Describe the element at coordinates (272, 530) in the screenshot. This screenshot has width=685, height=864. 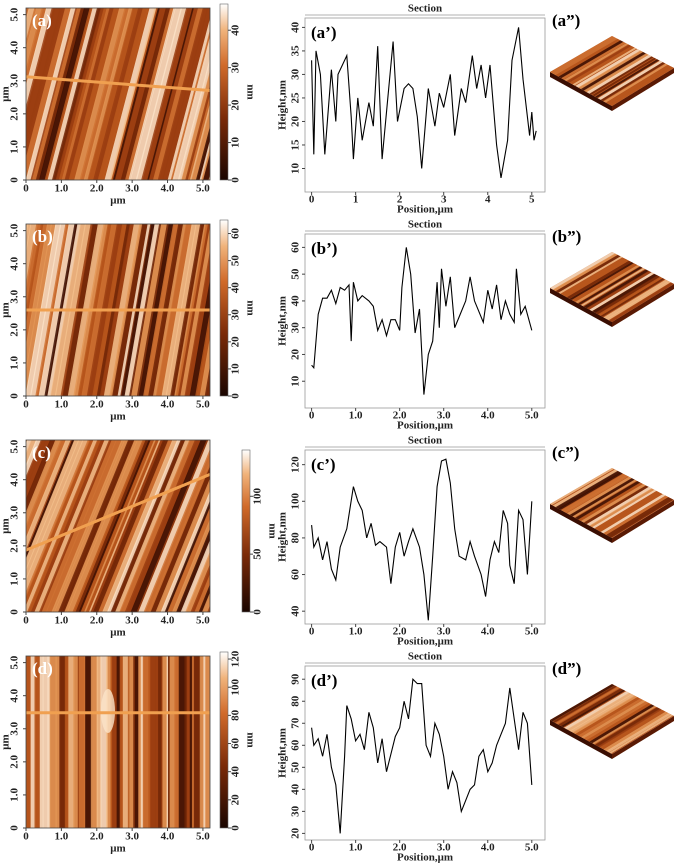
I see `colorbar-label: nm` at that location.